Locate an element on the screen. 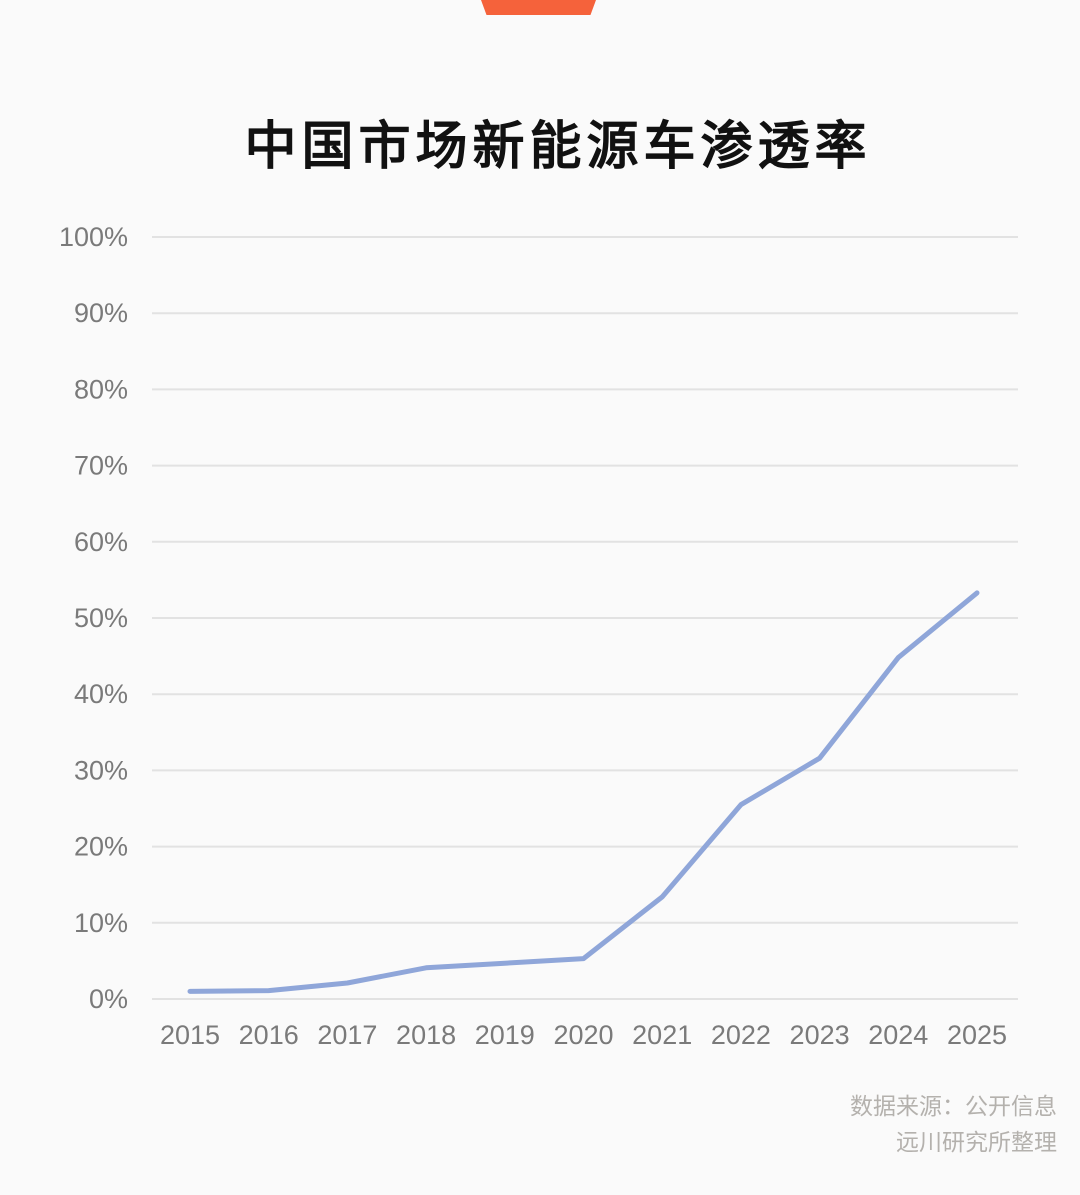 The height and width of the screenshot is (1195, 1080). data-source-note: 数据来源：公开信息 远川研究所整理 is located at coordinates (953, 1124).